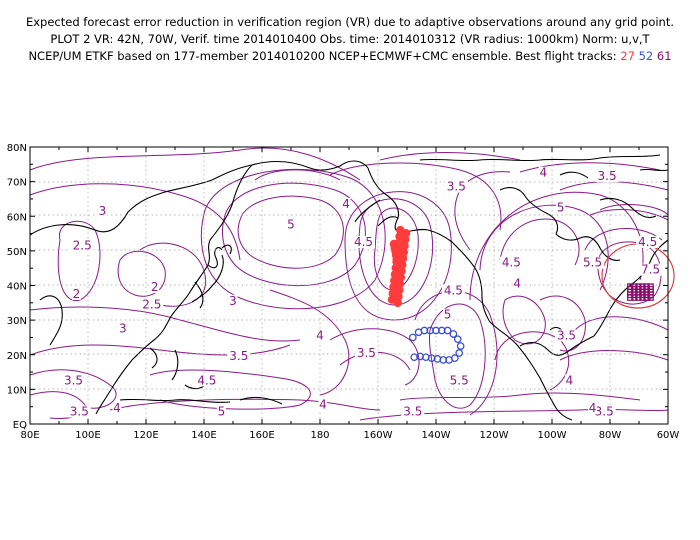 This screenshot has height=540, width=700. What do you see at coordinates (646, 56) in the screenshot?
I see `track-id-52: 52` at bounding box center [646, 56].